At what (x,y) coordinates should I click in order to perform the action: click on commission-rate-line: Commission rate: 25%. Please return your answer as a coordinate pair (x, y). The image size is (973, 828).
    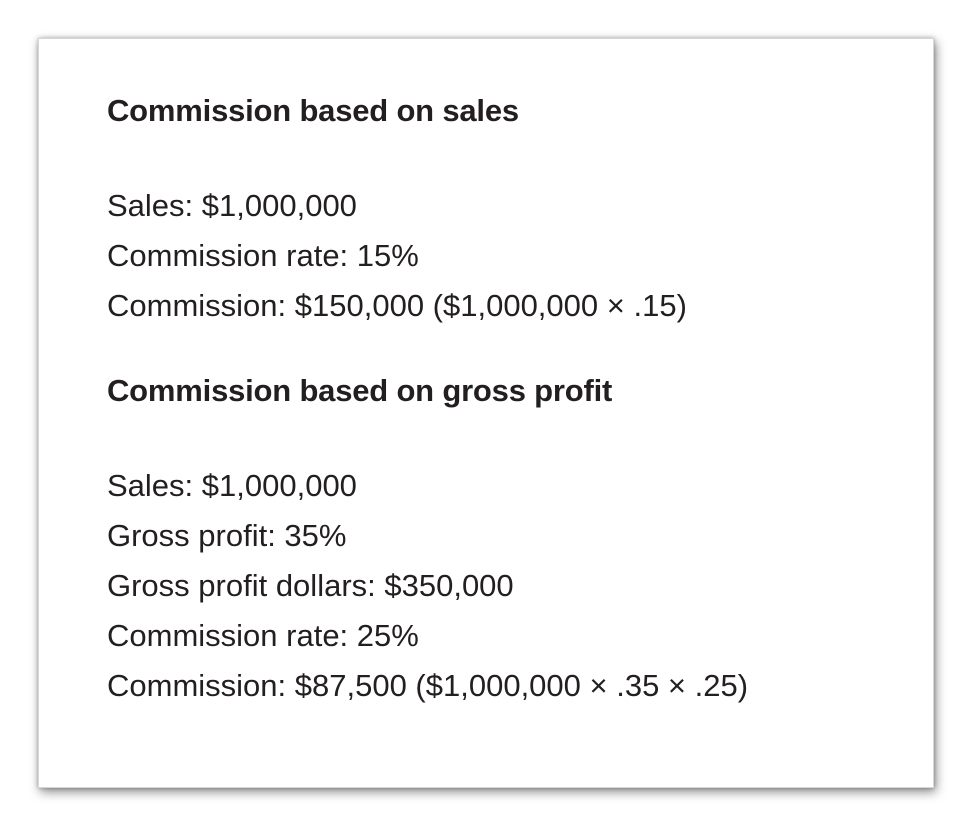
    Looking at the image, I should click on (263, 635).